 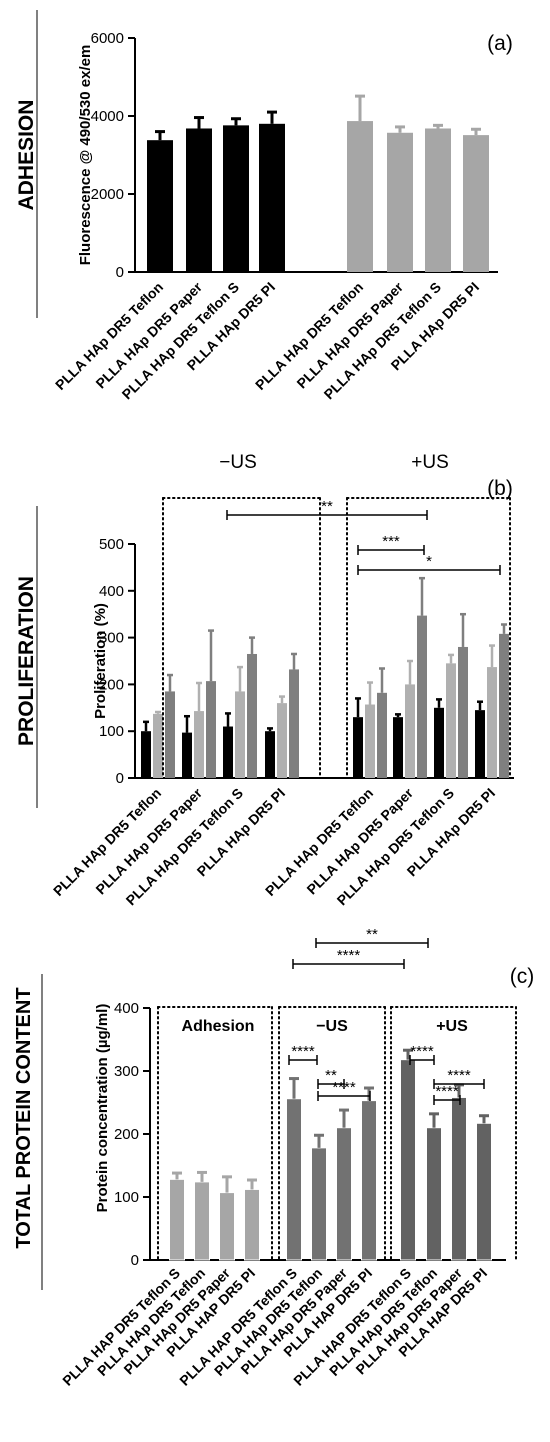 What do you see at coordinates (107, 194) in the screenshot?
I see `y-tick-label: 2000` at bounding box center [107, 194].